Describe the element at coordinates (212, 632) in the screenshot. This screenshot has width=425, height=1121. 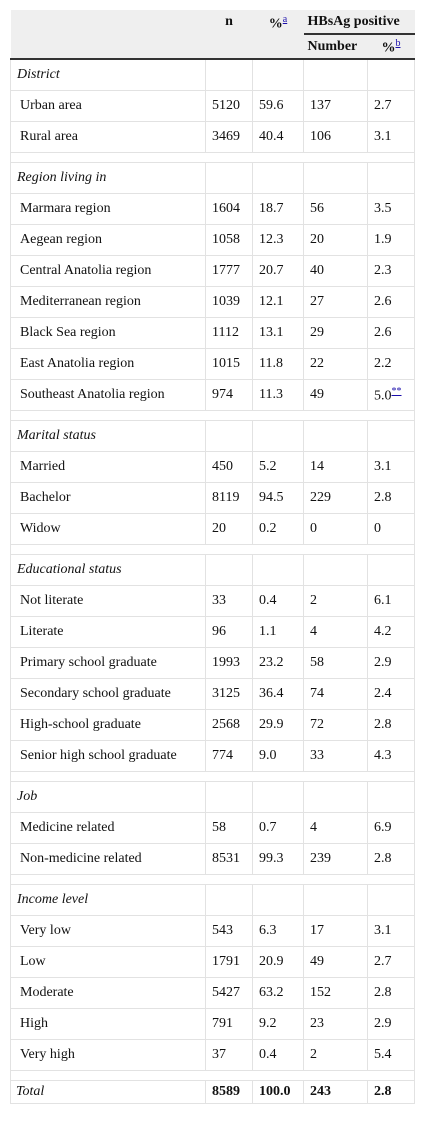
I see `data-row: Literate 96 1.1 4 4.2` at that location.